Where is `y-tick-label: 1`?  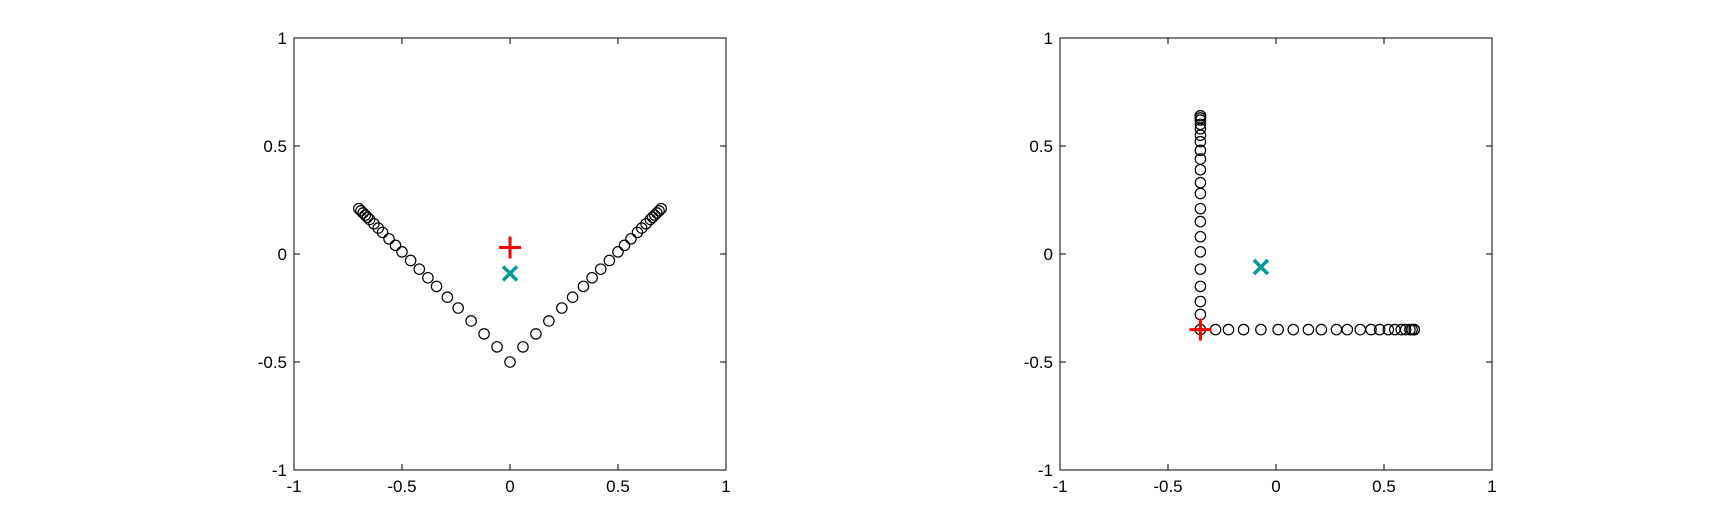 y-tick-label: 1 is located at coordinates (1048, 38).